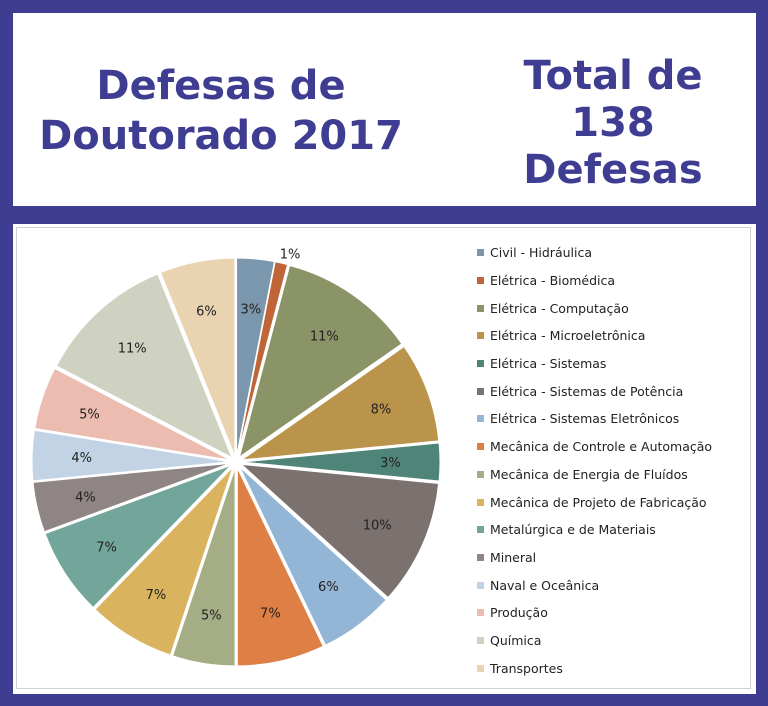  I want to click on legend-item: Mineral, so click(594, 558).